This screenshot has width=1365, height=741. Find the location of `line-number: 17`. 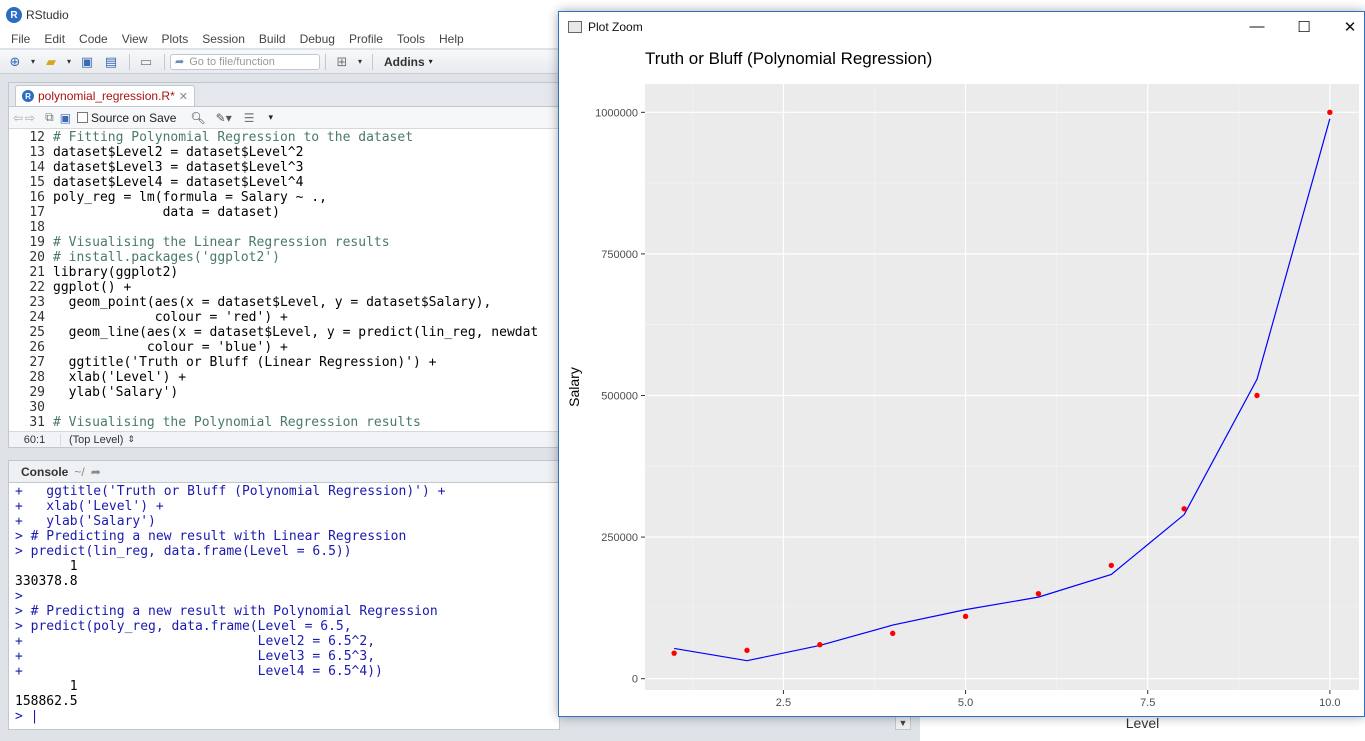

line-number: 17 is located at coordinates (37, 212).